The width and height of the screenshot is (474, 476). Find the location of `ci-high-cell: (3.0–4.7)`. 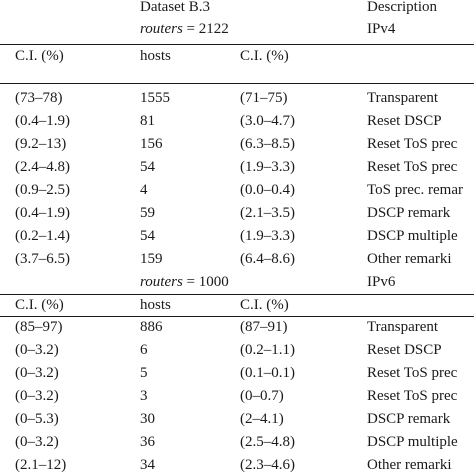

ci-high-cell: (3.0–4.7) is located at coordinates (267, 121).